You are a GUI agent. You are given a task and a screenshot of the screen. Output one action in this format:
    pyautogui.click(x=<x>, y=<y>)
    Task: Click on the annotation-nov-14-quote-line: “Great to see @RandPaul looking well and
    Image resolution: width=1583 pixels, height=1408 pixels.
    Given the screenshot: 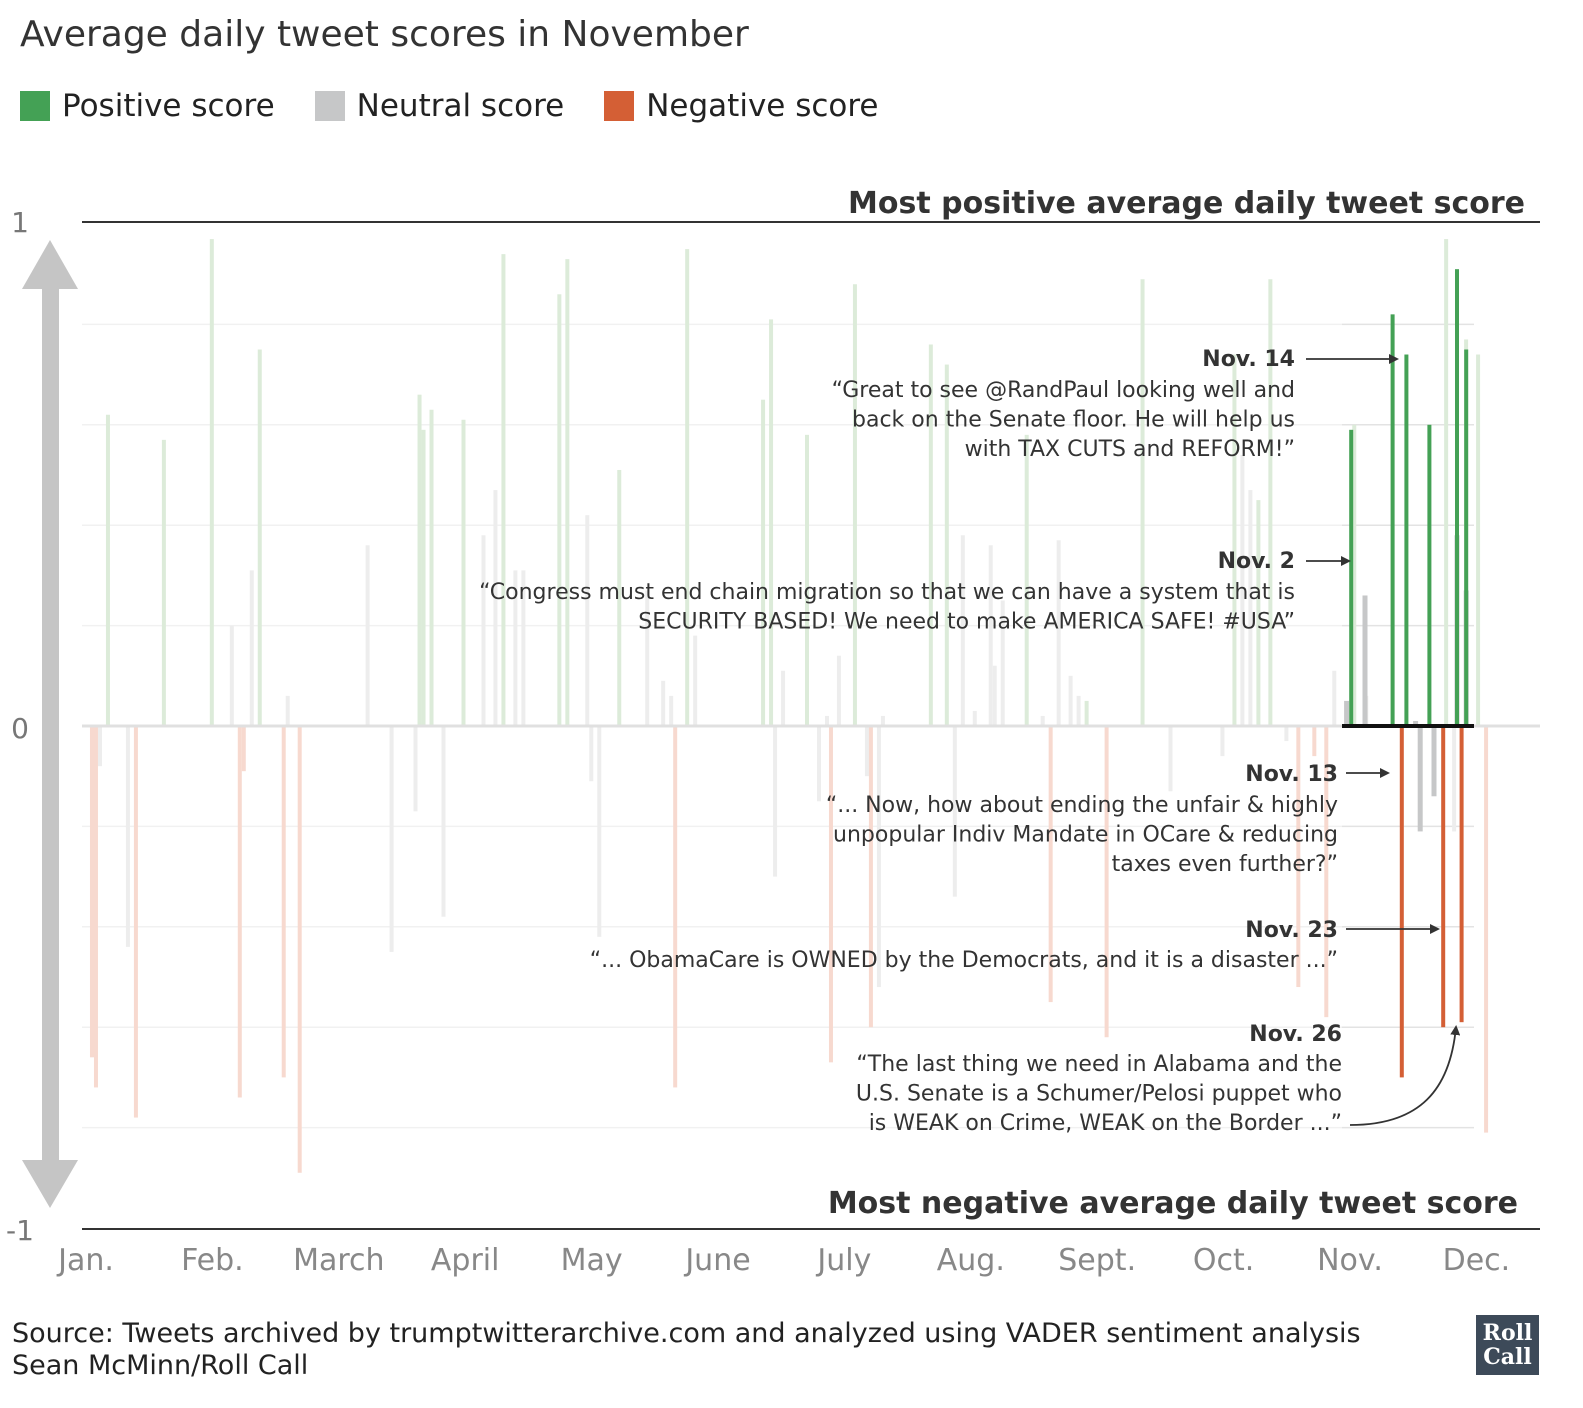 What is the action you would take?
    pyautogui.click(x=1063, y=390)
    